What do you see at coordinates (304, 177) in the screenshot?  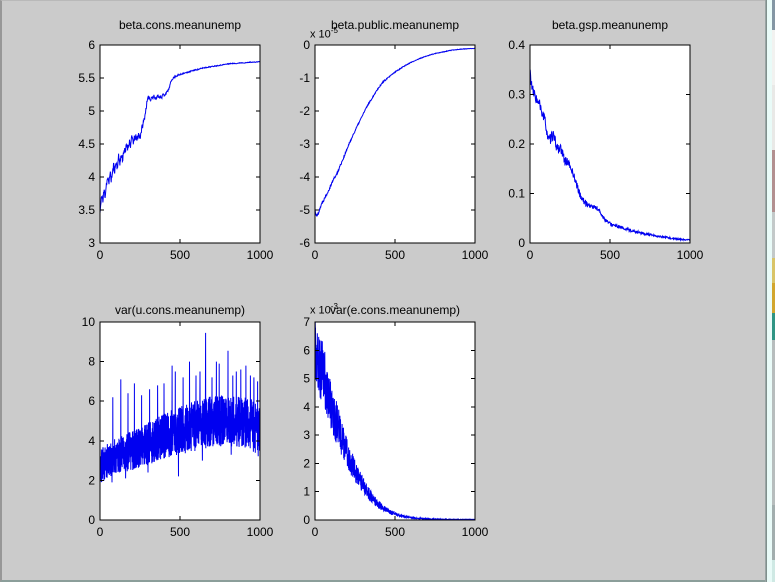 I see `svg-text: -4` at bounding box center [304, 177].